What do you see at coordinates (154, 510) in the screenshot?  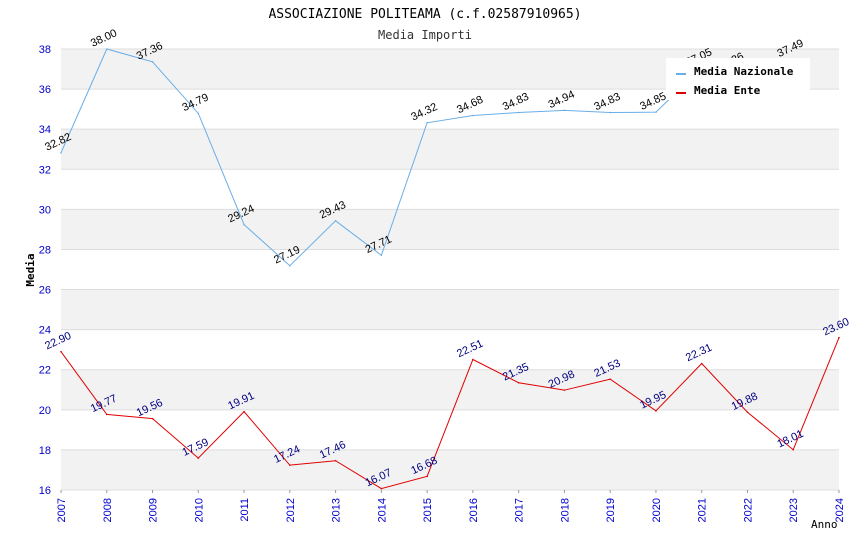 I see `x-tick-label: 2009` at bounding box center [154, 510].